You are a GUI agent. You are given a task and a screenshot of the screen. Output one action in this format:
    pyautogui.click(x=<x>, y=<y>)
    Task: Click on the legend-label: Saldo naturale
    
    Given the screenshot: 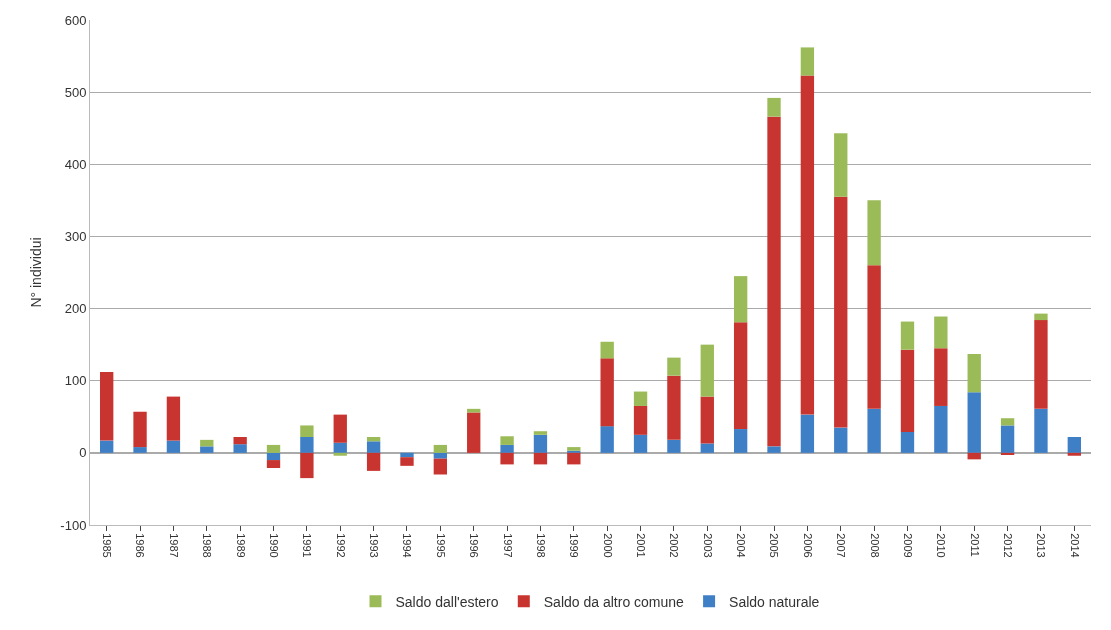 What is the action you would take?
    pyautogui.click(x=774, y=601)
    